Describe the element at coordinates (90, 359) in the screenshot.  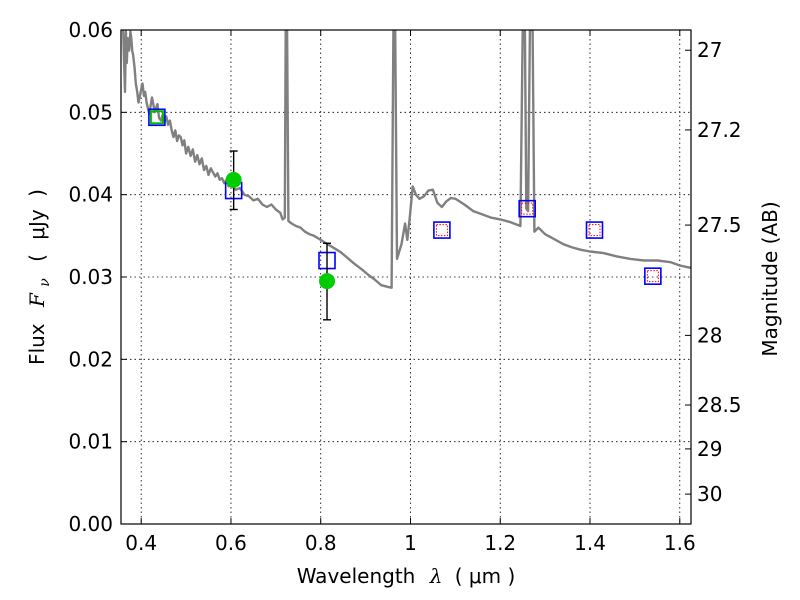
I see `y-tick-label: 0.02` at that location.